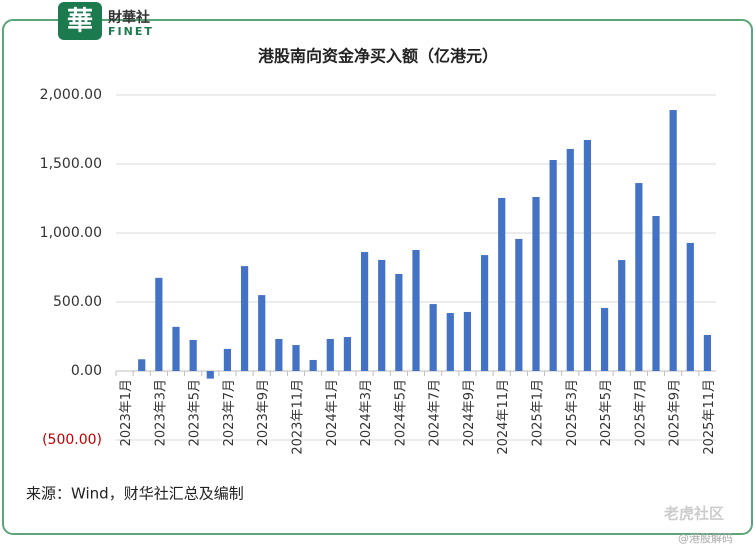 The height and width of the screenshot is (556, 755). I want to click on x-tick-label: 2023年3月, so click(160, 412).